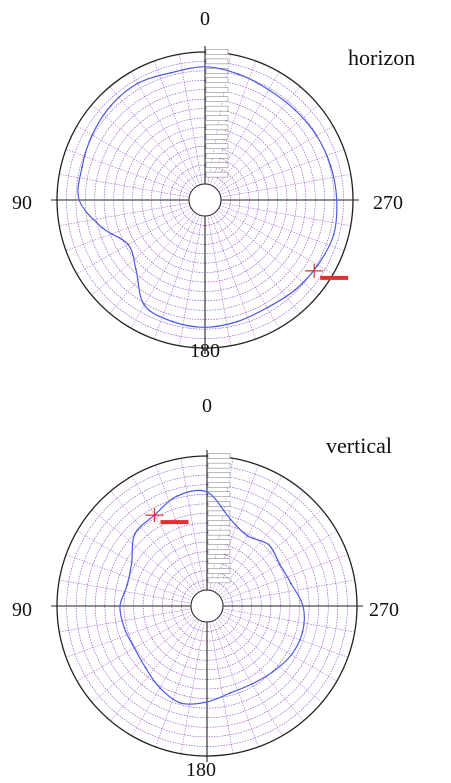 Image resolution: width=451 pixels, height=783 pixels. Describe the element at coordinates (217, 113) in the screenshot. I see `horizon-ring-labels` at that location.